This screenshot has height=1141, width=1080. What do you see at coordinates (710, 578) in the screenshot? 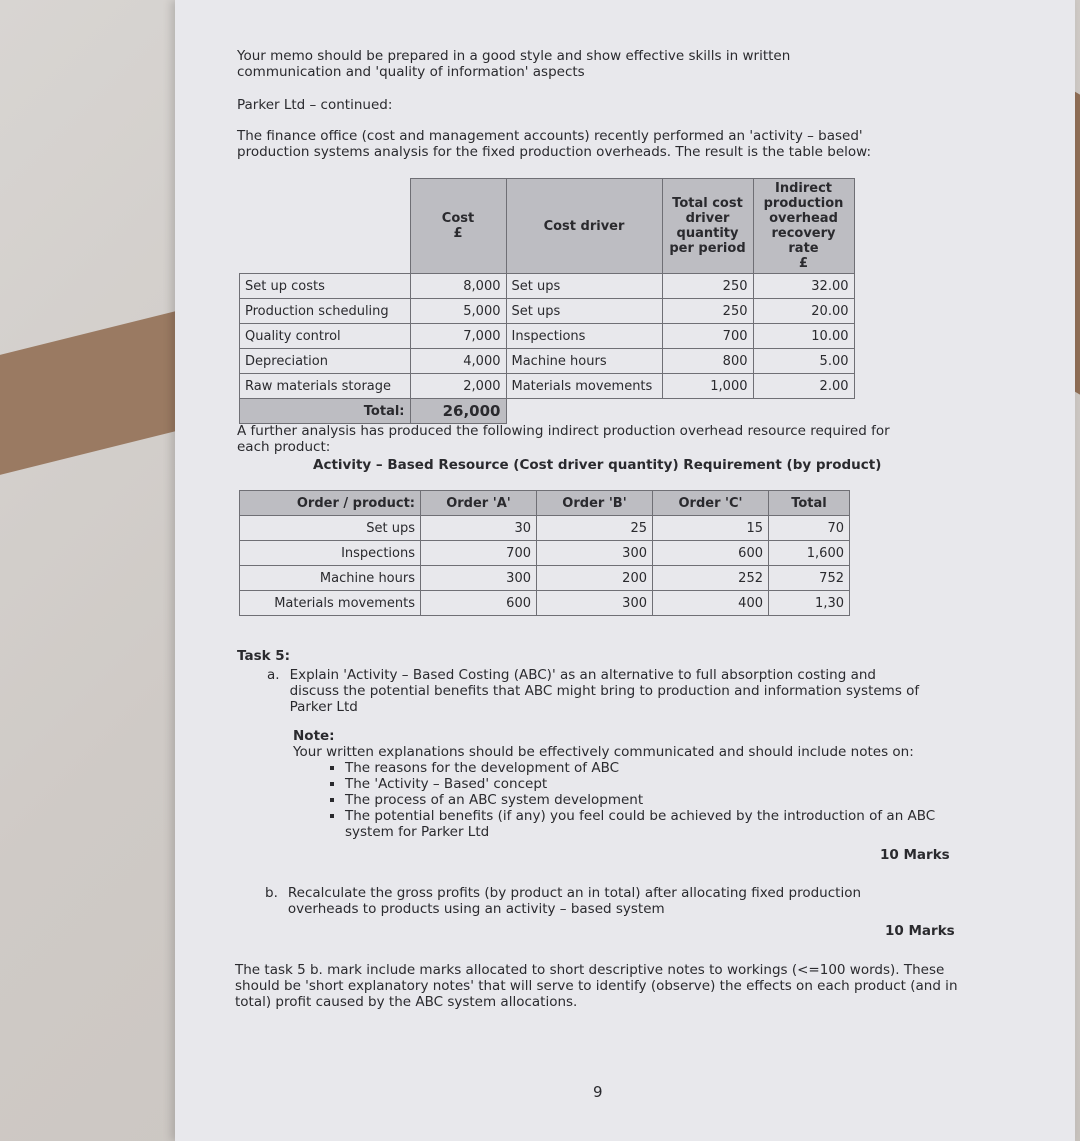
I see `table-cell: 252` at bounding box center [710, 578].